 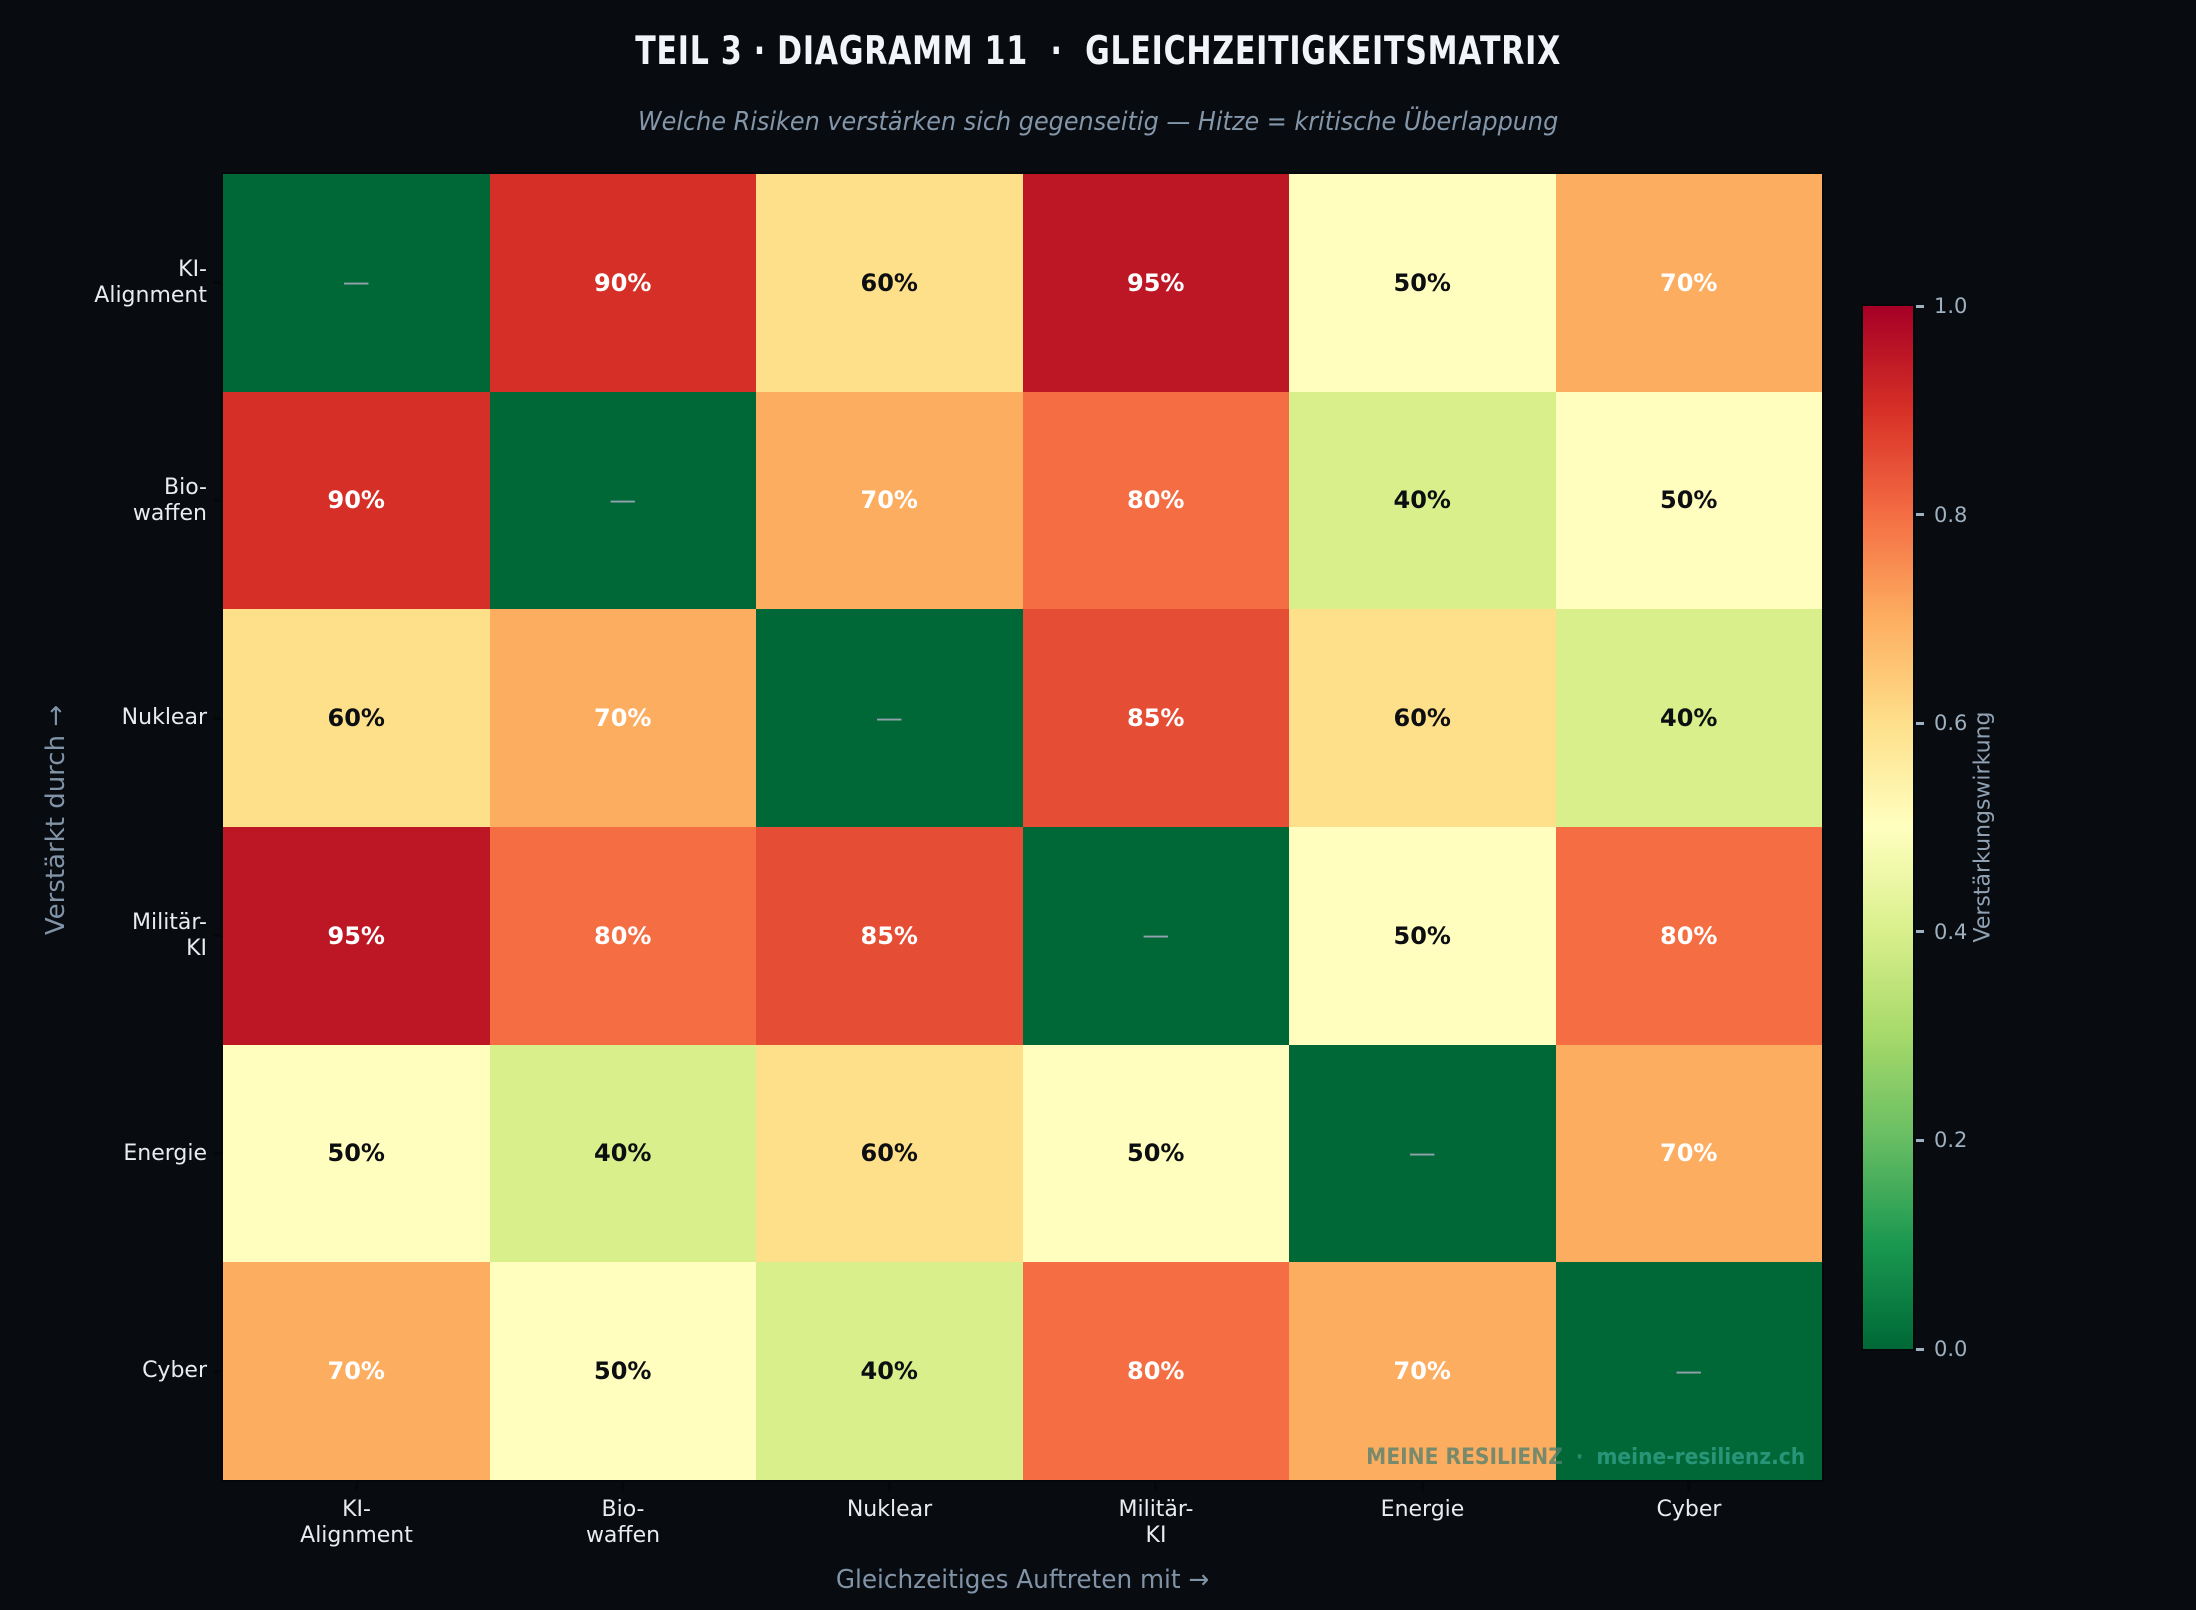 I want to click on watermark: MEINE RESILIENZ · meine-resilienz.ch, so click(x=902, y=1457).